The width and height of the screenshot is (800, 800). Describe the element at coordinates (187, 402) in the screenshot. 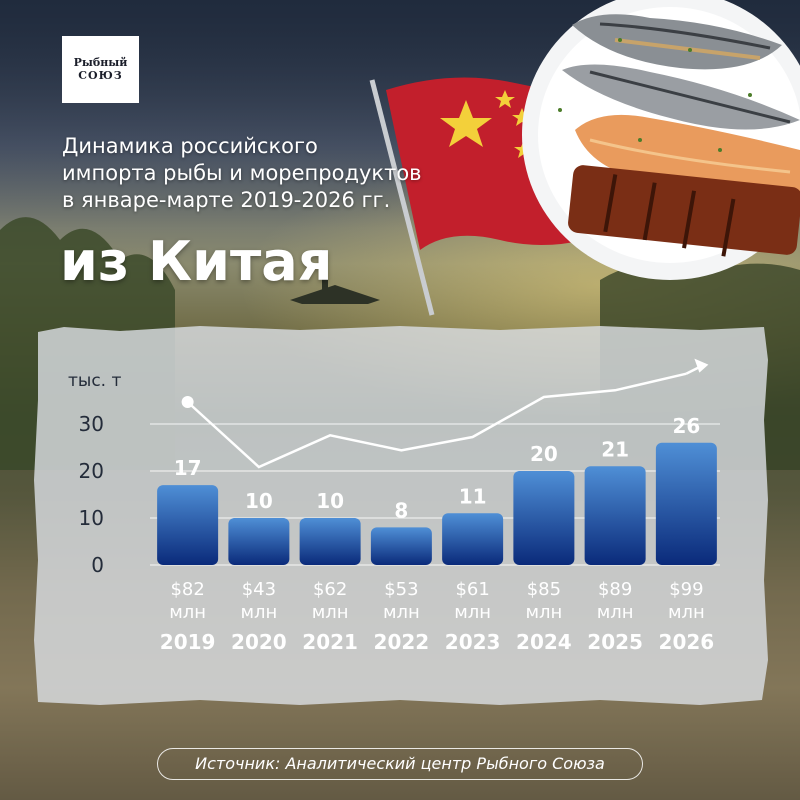

I see `trend-start-dot` at that location.